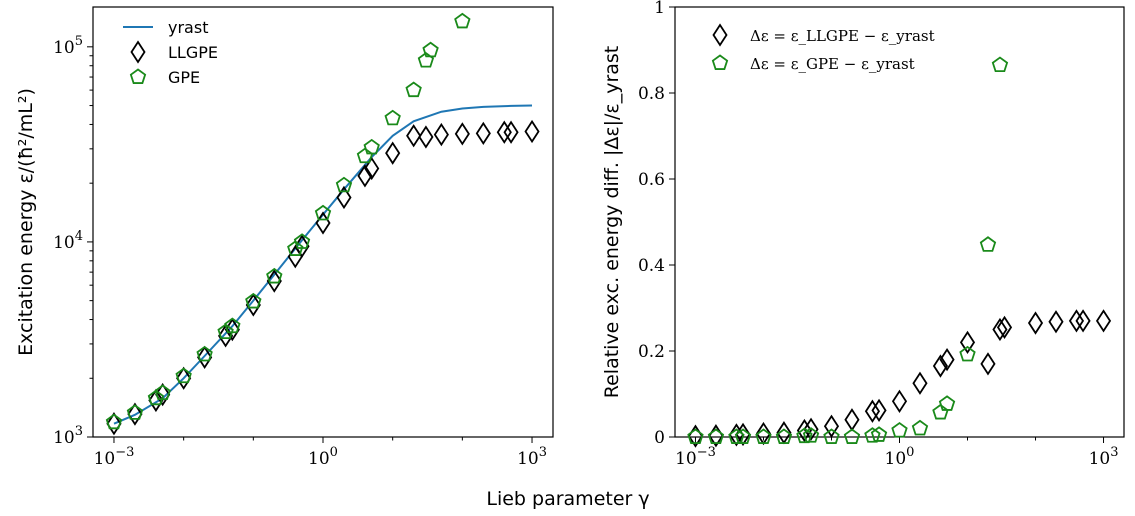  I want to click on y-tick-label: 0.4, so click(651, 266).